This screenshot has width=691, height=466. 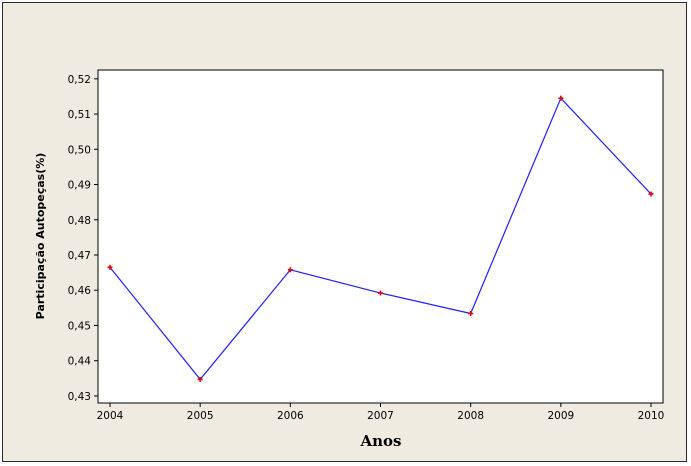 I want to click on x-tick-label: 2010, so click(x=651, y=416).